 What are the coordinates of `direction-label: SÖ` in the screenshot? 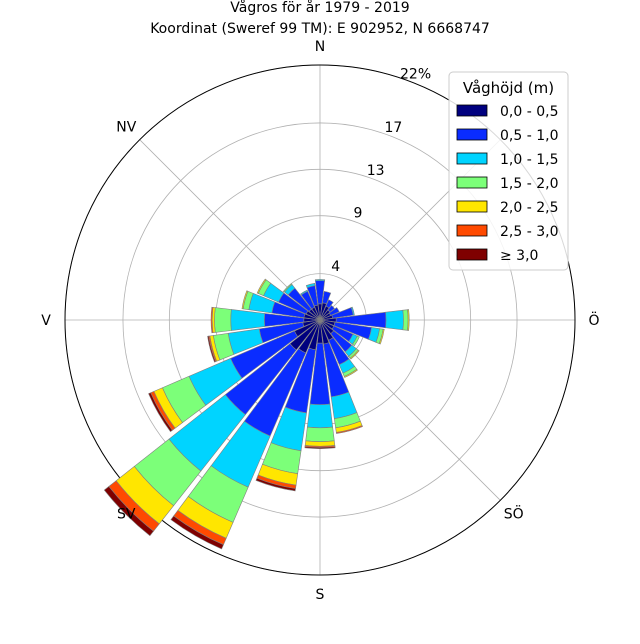 It's located at (514, 514).